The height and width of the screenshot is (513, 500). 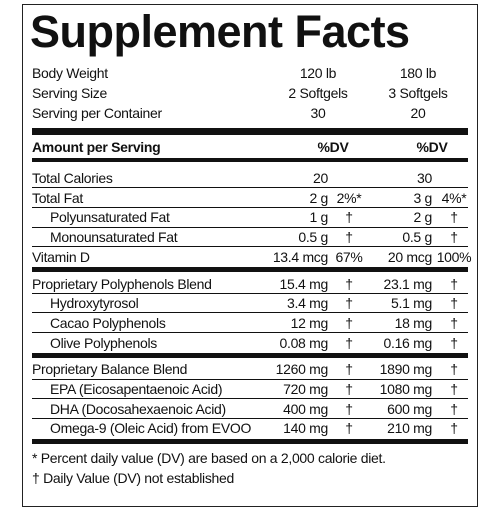 What do you see at coordinates (70, 73) in the screenshot?
I see `info-label: Body Weight` at bounding box center [70, 73].